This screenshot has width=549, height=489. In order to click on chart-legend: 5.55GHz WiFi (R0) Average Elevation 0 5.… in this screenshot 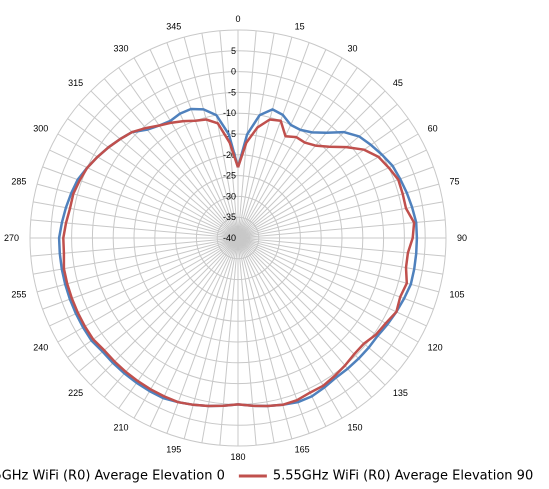, I will do `click(266, 476)`.